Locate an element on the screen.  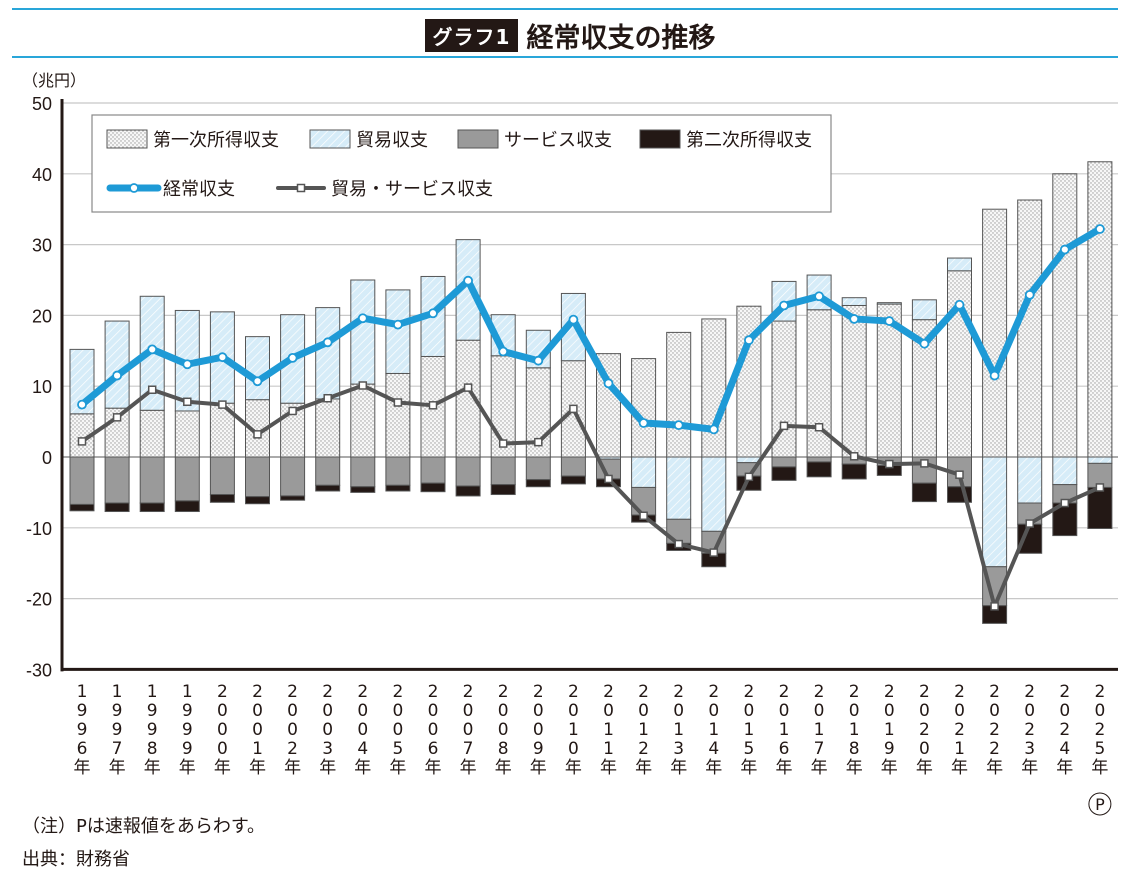
y-tick-label: 0 is located at coordinates (47, 458).